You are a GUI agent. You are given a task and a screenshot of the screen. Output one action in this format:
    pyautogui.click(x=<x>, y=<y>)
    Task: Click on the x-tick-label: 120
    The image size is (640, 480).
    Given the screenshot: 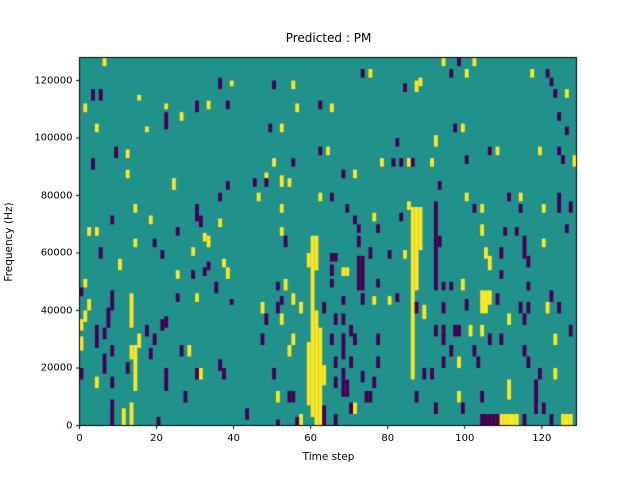 What is the action you would take?
    pyautogui.click(x=542, y=438)
    